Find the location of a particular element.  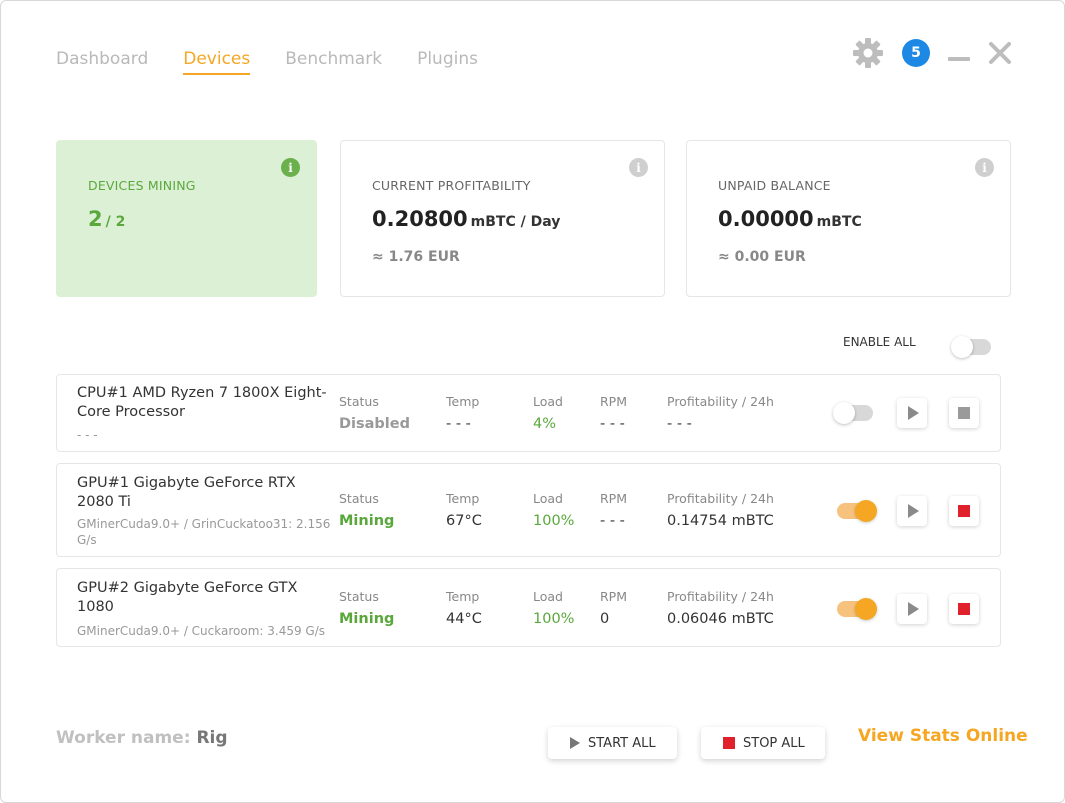

device-name: GPU#2 Gigabyte GeForce GTX 1080 is located at coordinates (187, 597).